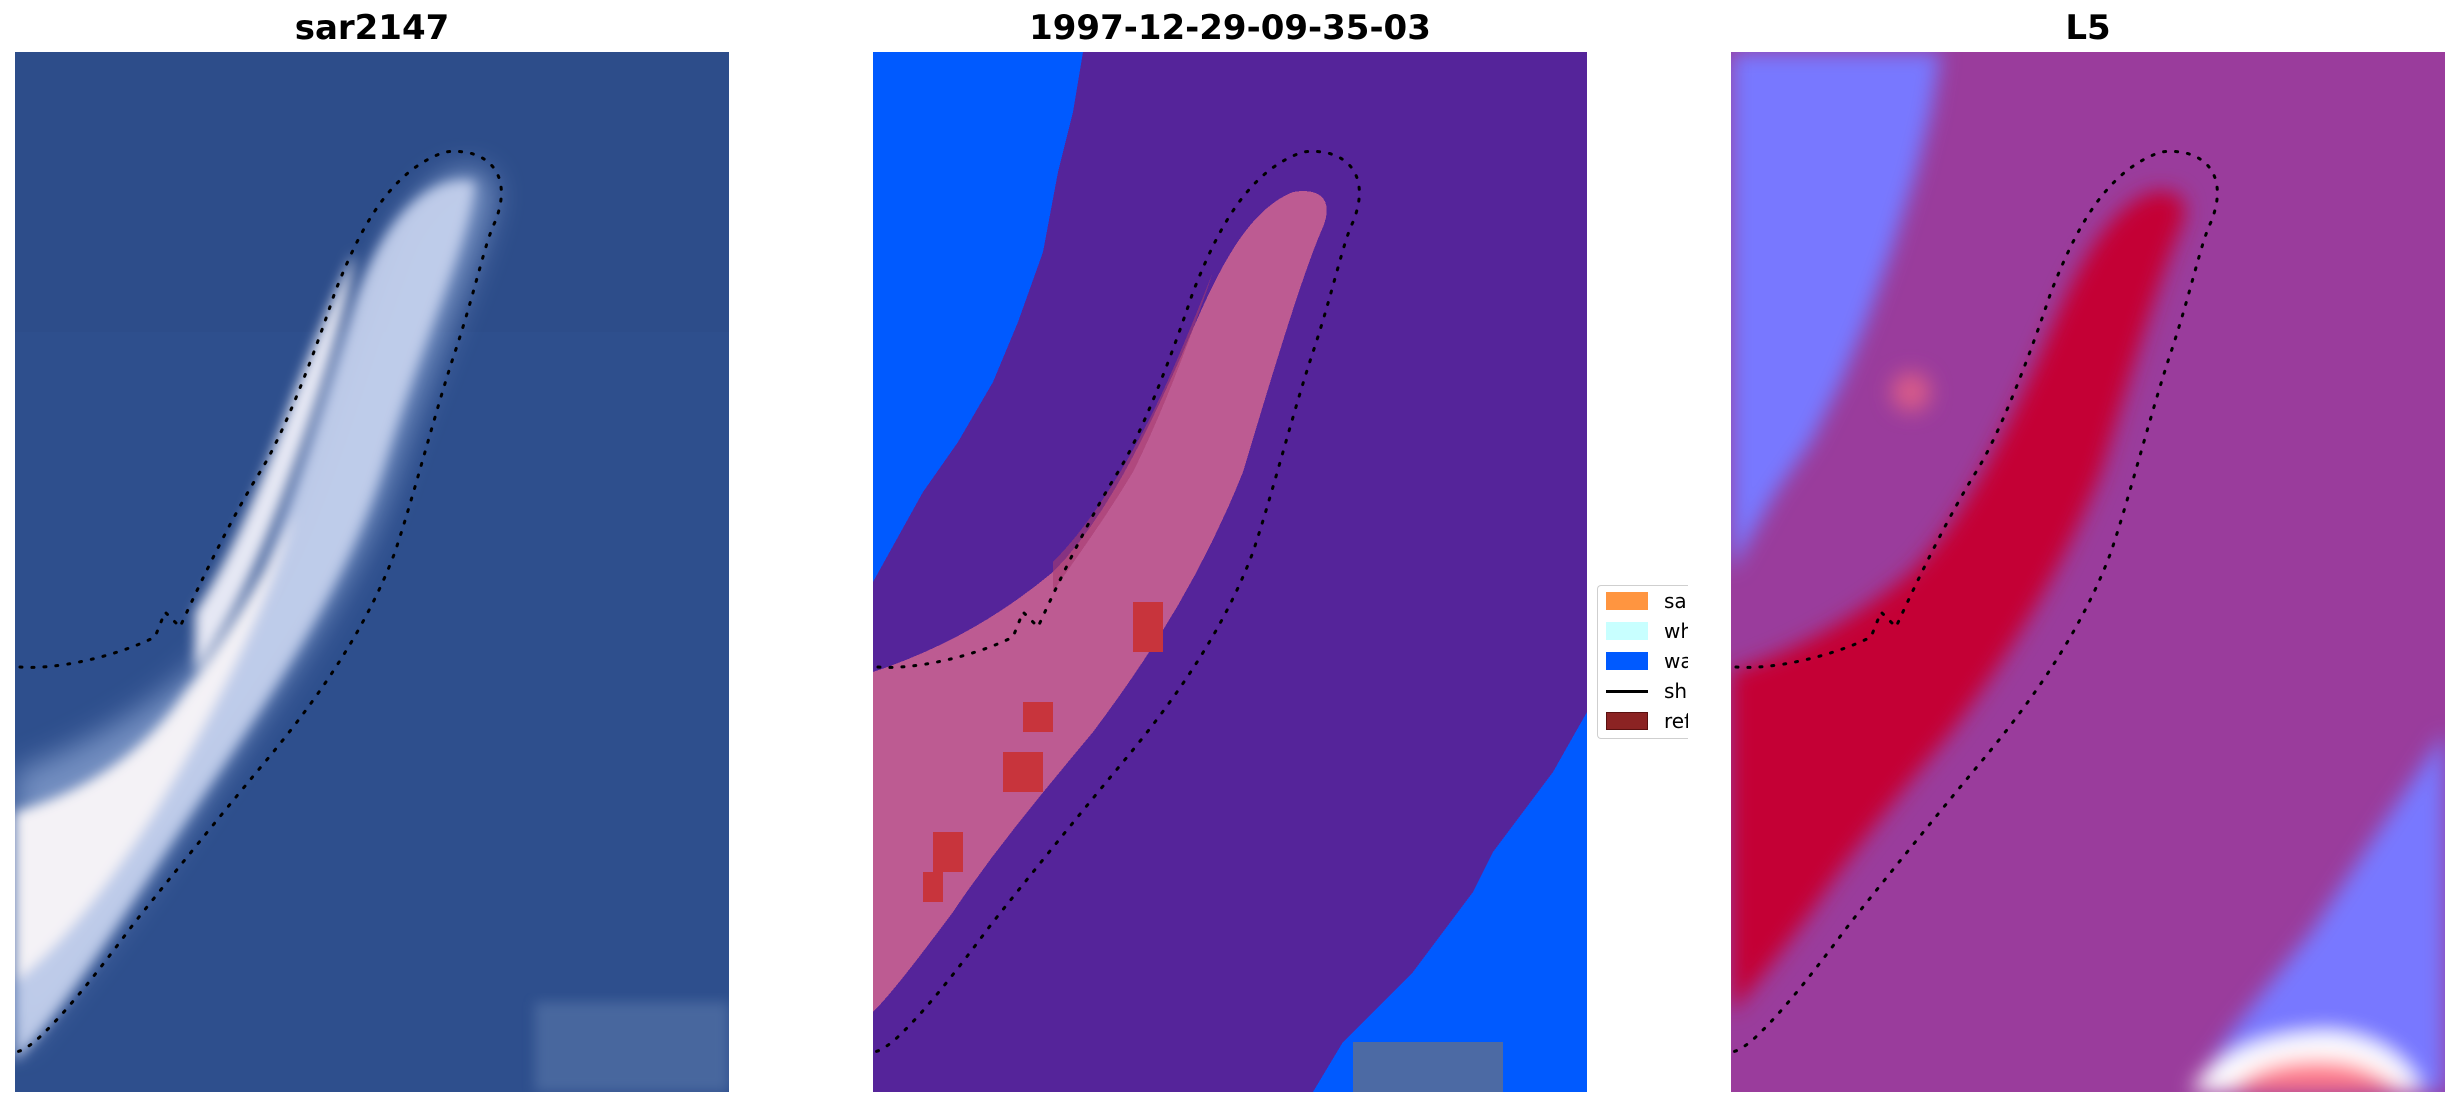 The height and width of the screenshot is (1108, 2460). I want to click on legend-item-water: water, so click(1647, 661).